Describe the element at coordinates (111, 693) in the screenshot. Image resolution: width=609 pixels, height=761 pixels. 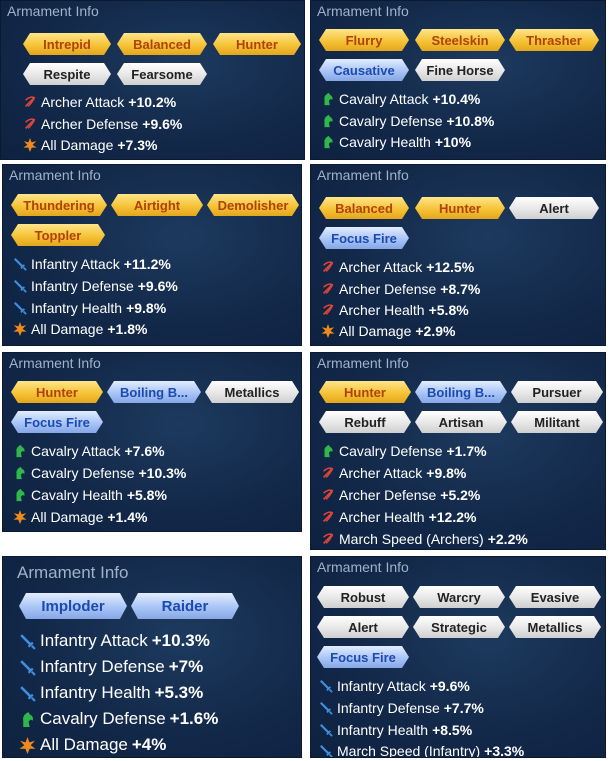
I see `stat-row: Infantry Health +5.3%` at that location.